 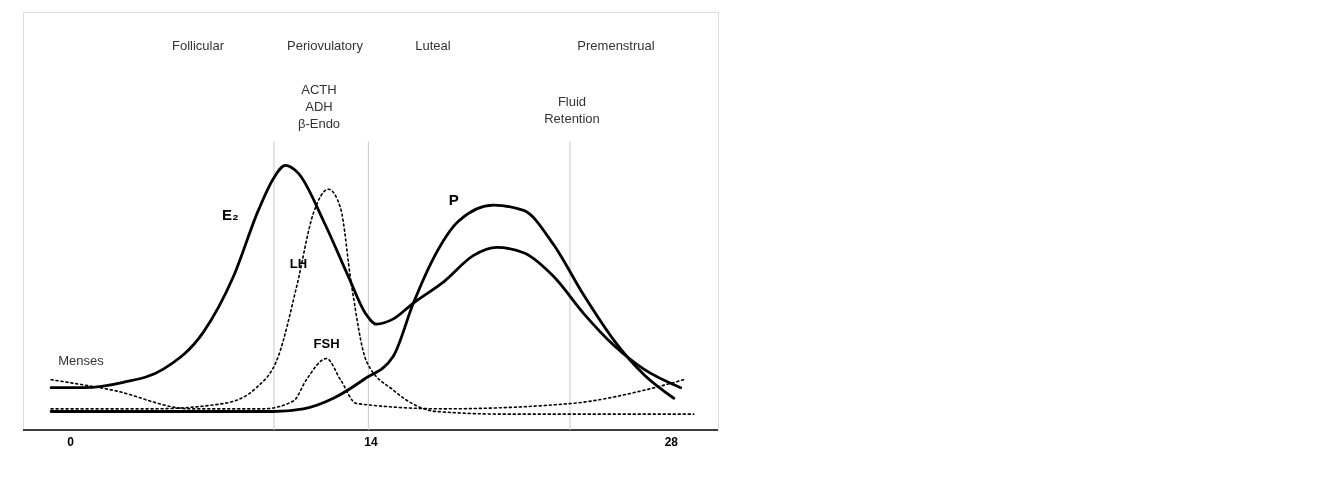 What do you see at coordinates (453, 200) in the screenshot?
I see `series-label: P` at bounding box center [453, 200].